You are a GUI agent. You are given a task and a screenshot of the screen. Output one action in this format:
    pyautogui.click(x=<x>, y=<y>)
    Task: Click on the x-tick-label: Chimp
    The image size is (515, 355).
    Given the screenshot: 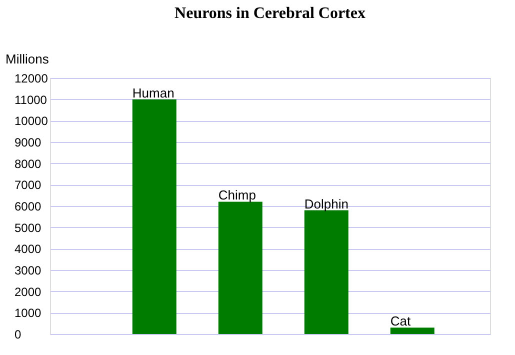 What is the action you would take?
    pyautogui.click(x=237, y=195)
    